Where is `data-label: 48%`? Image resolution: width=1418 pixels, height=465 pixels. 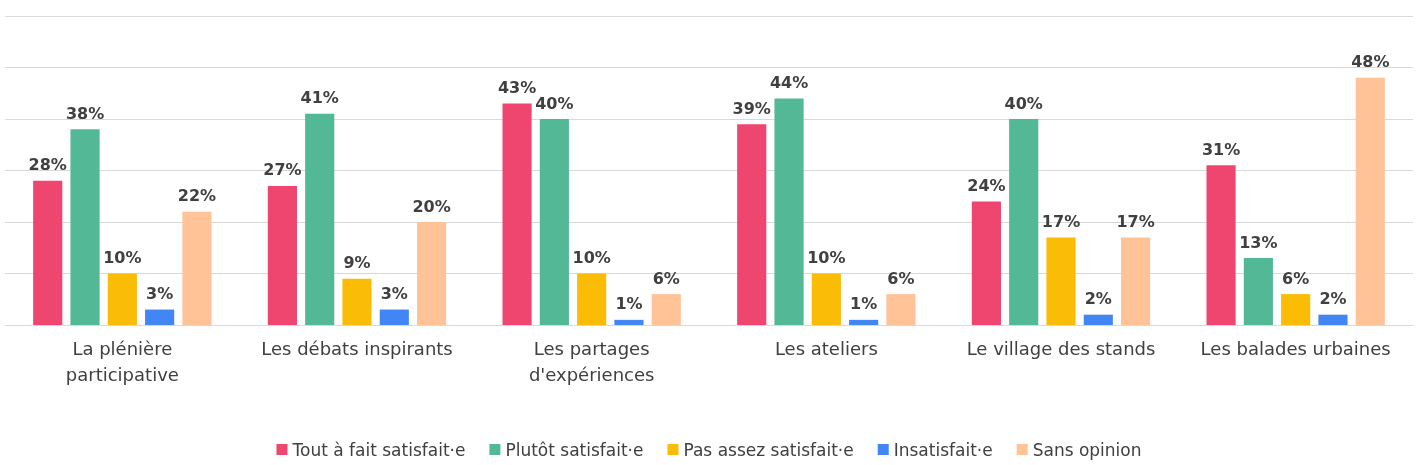
data-label: 48% is located at coordinates (1370, 62).